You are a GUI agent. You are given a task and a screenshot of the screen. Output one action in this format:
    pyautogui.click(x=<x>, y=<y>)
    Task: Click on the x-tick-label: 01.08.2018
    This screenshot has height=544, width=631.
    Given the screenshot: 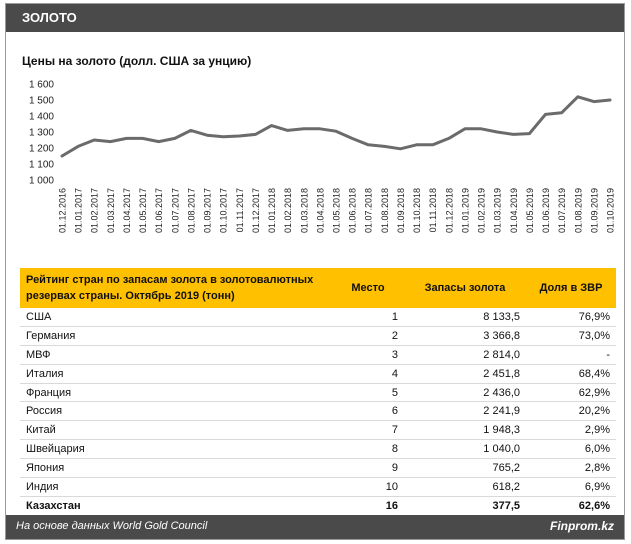 What is the action you would take?
    pyautogui.click(x=385, y=210)
    